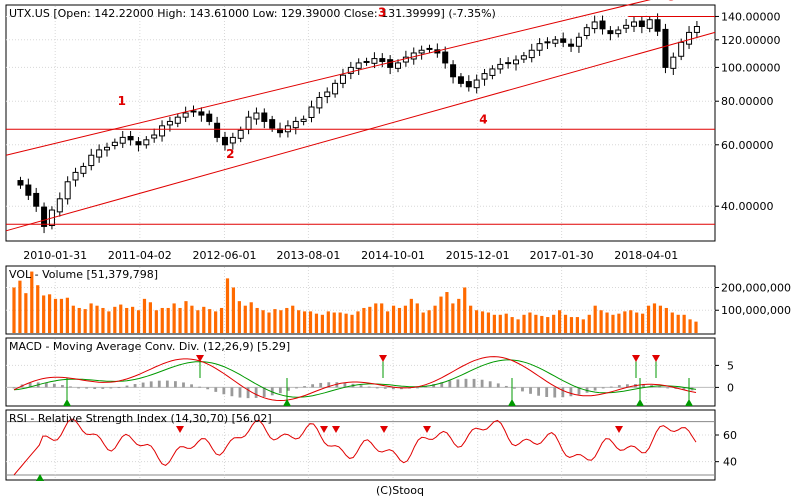 The height and width of the screenshot is (500, 800). What do you see at coordinates (140, 255) in the screenshot?
I see `price-xtick-label: 2011-04-02` at bounding box center [140, 255].